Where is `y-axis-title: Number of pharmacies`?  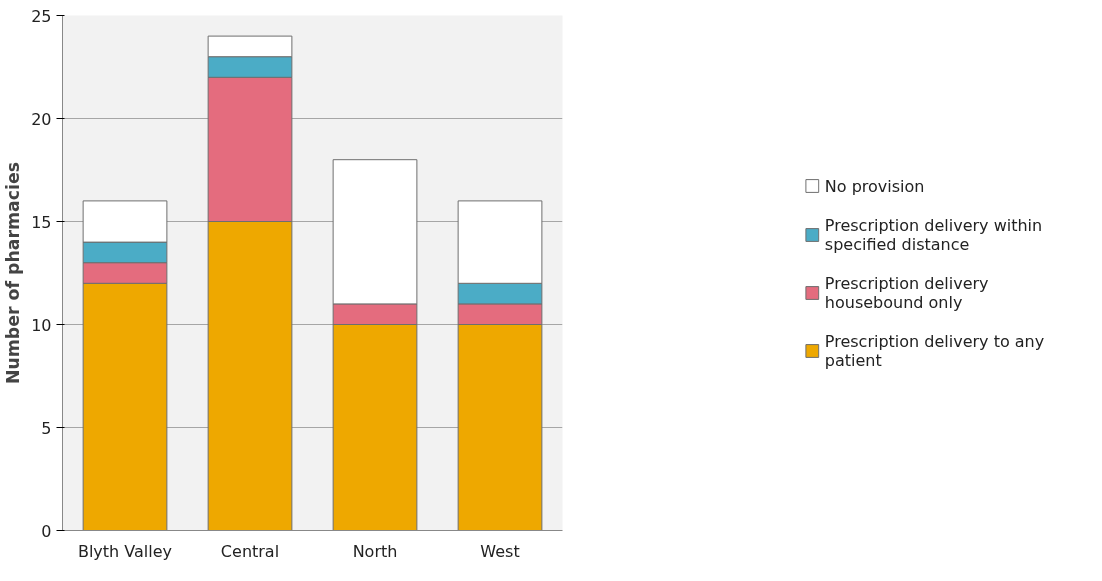 y-axis-title: Number of pharmacies is located at coordinates (13, 273).